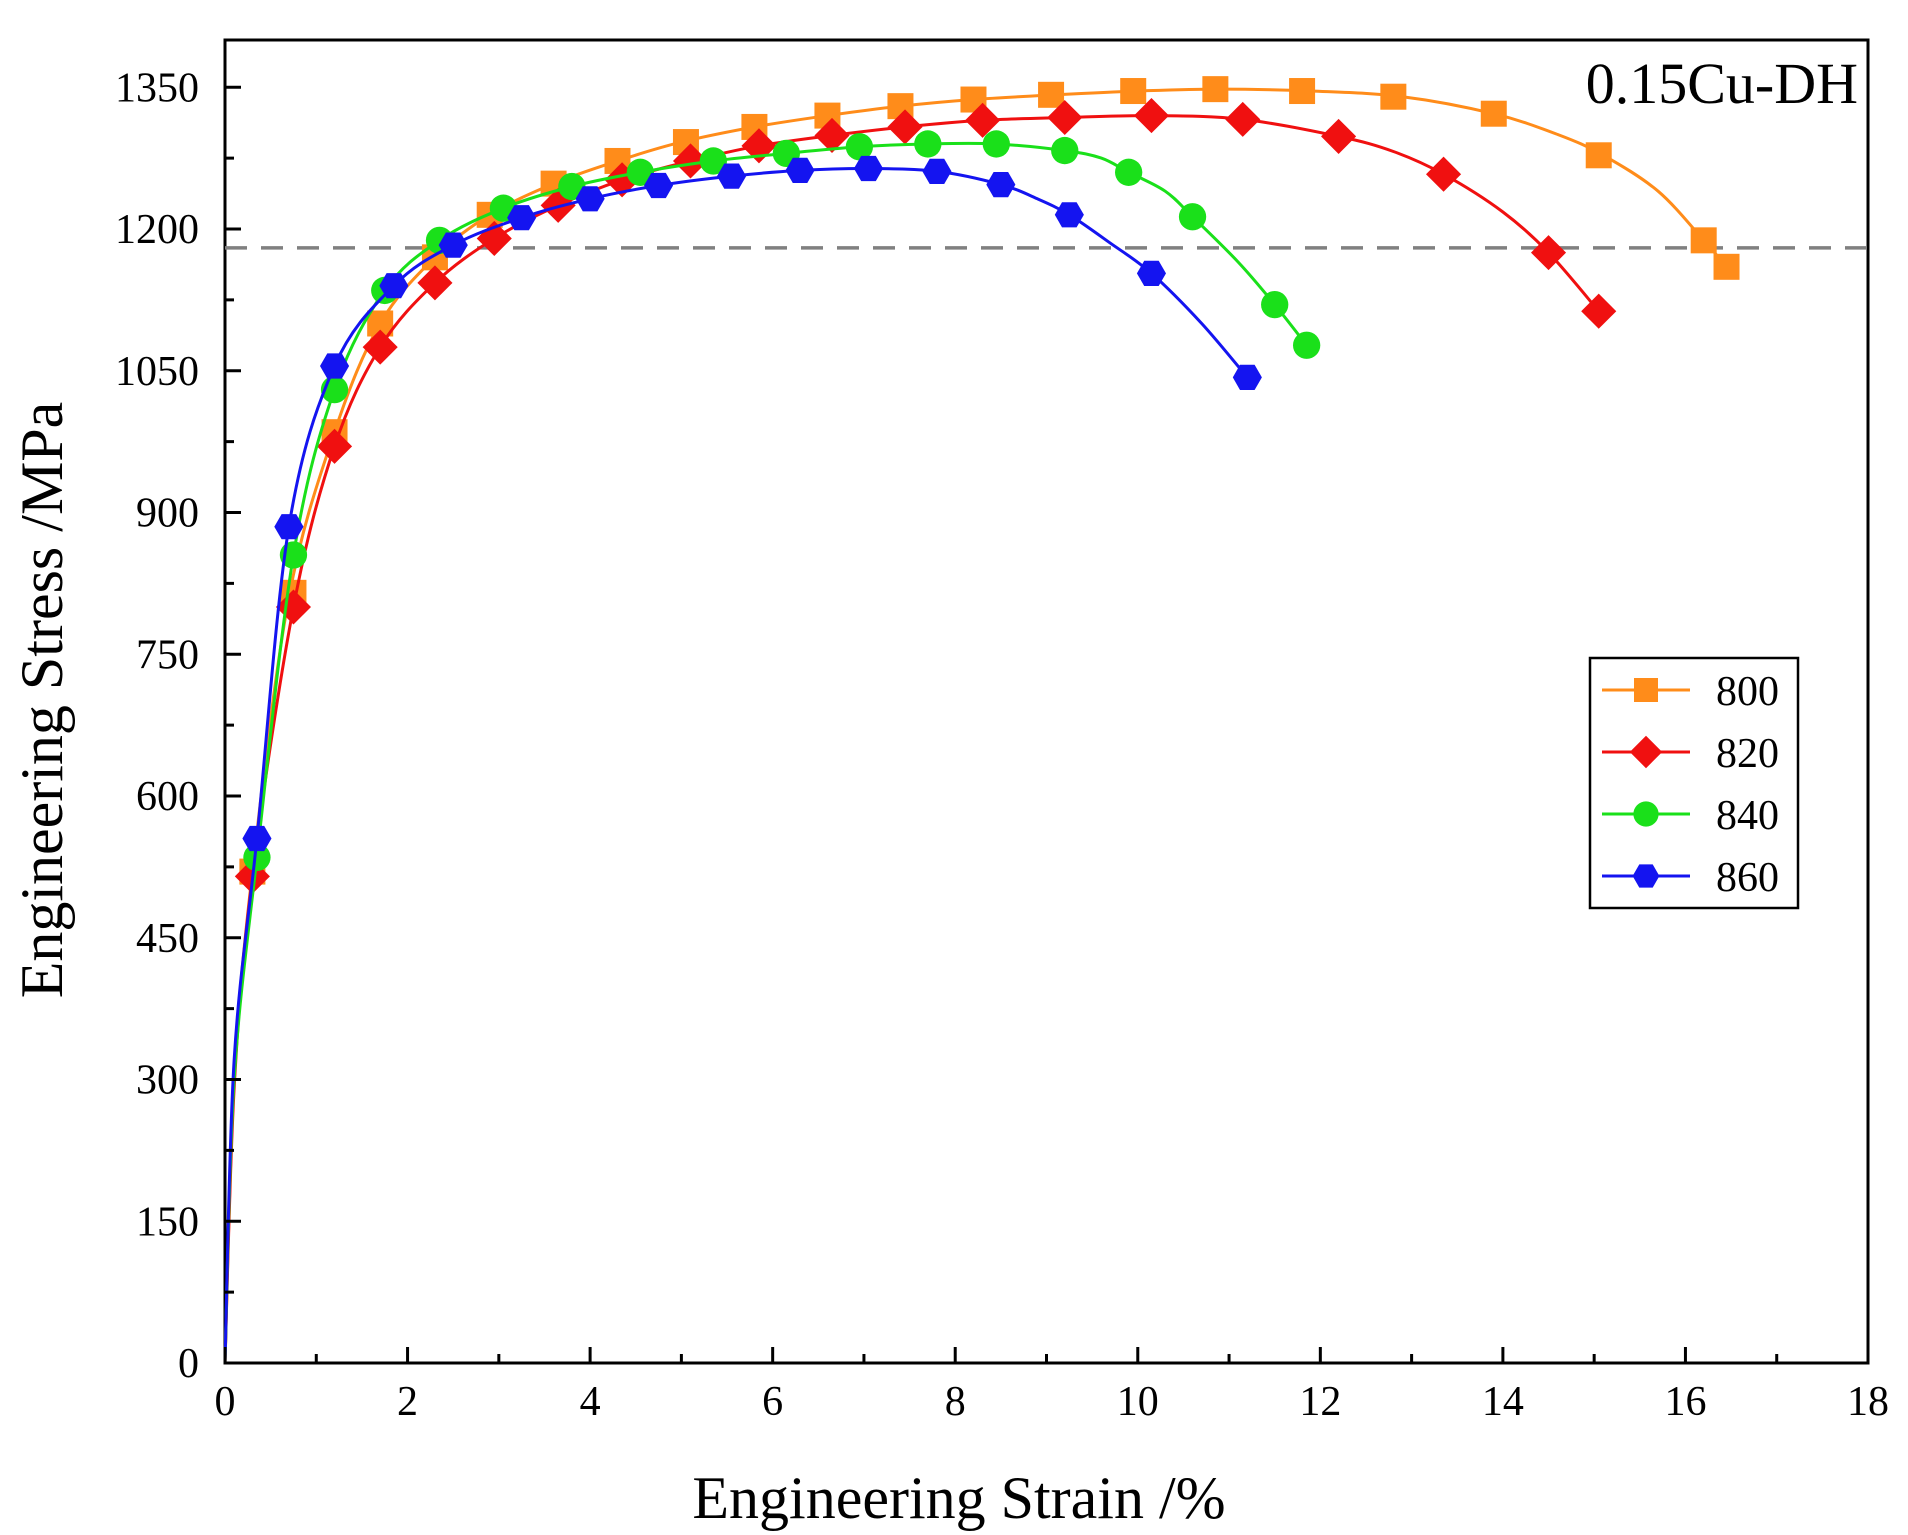  What do you see at coordinates (1747, 878) in the screenshot?
I see `legend-label-860: 860` at bounding box center [1747, 878].